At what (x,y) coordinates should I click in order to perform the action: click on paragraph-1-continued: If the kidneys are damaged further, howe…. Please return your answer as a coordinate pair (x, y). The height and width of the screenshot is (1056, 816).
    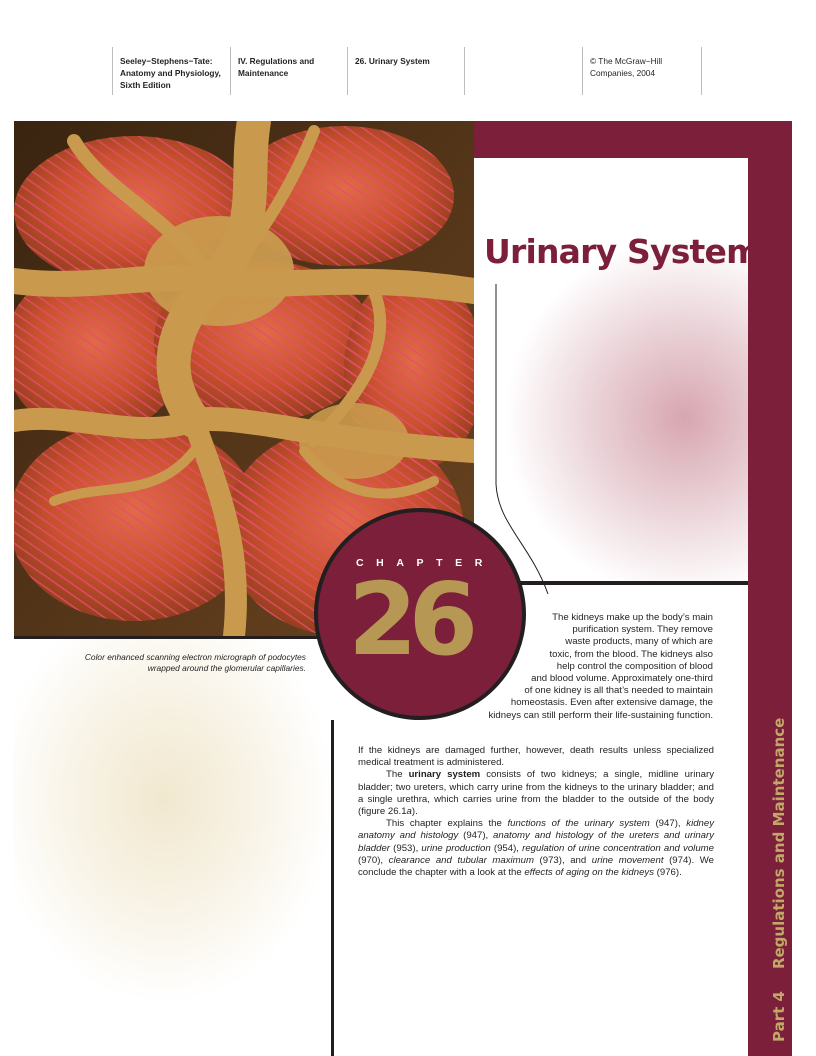
    Looking at the image, I should click on (536, 757).